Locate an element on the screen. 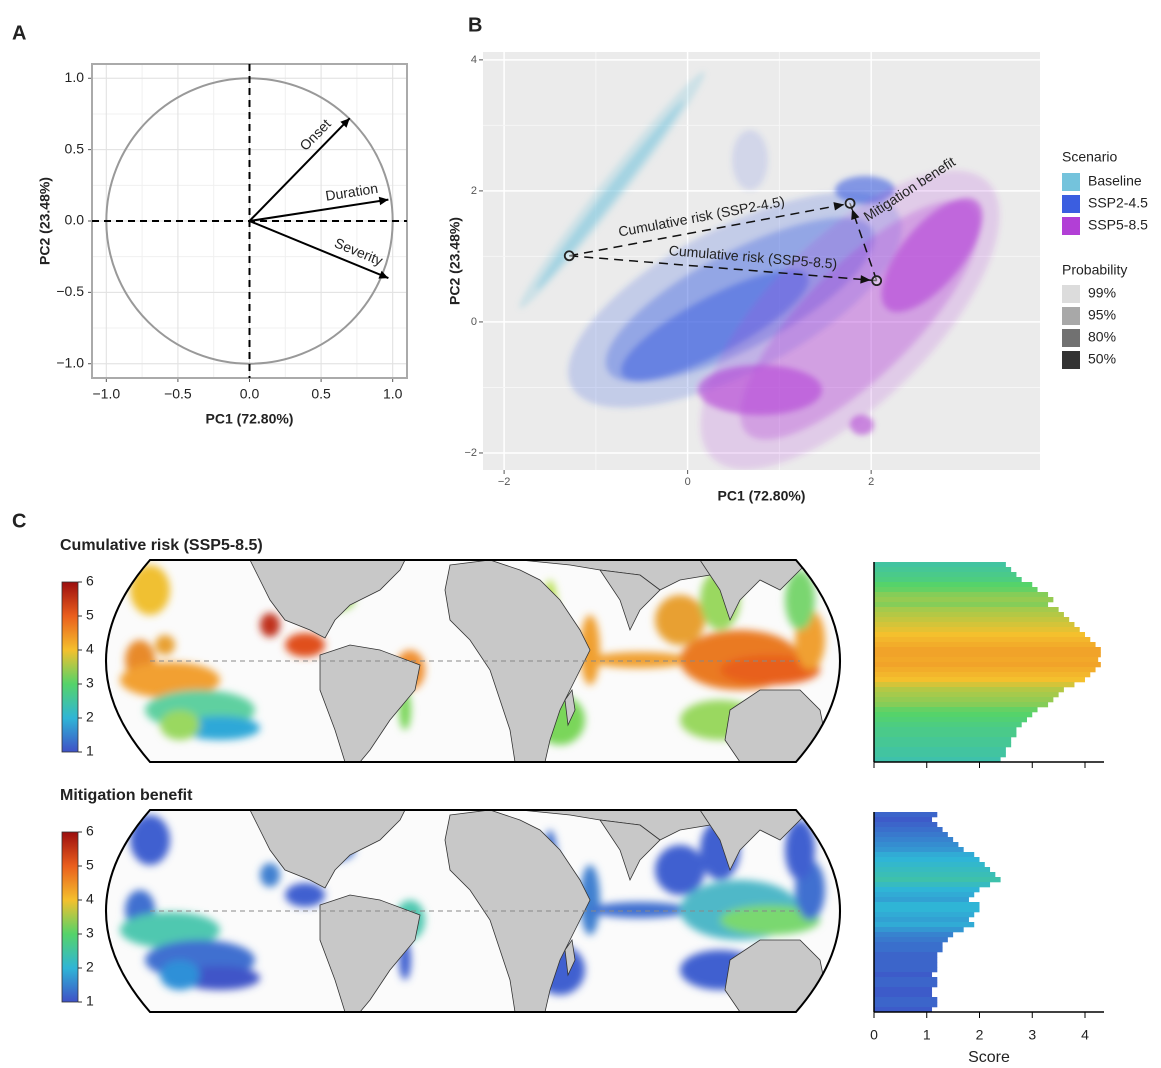  map-layer is located at coordinates (473, 661).